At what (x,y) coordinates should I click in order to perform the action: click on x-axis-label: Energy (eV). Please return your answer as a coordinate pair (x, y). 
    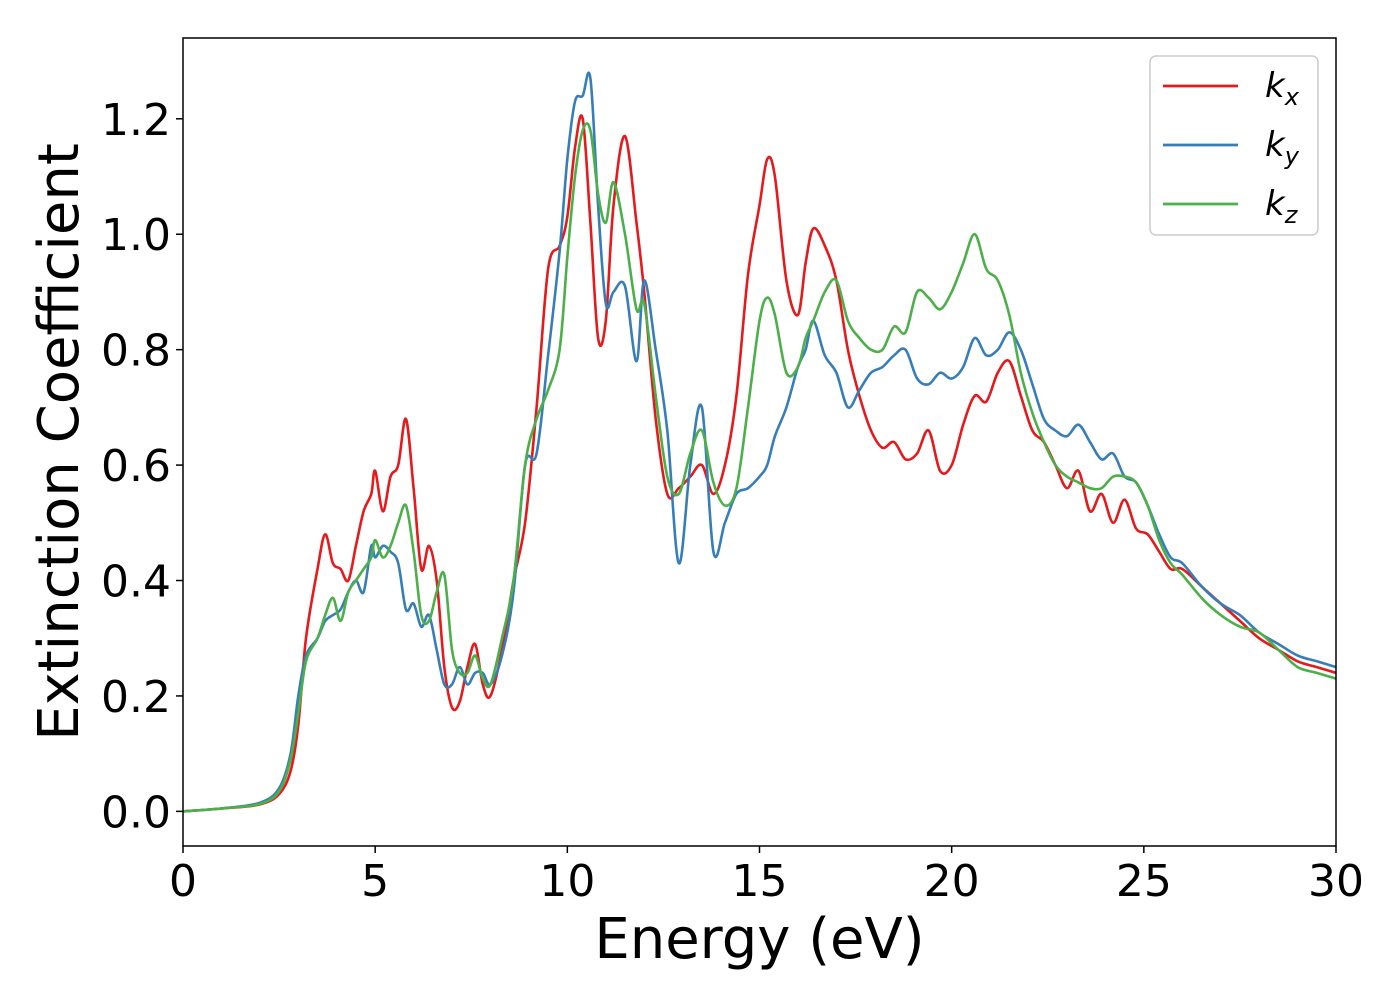
    Looking at the image, I should click on (759, 939).